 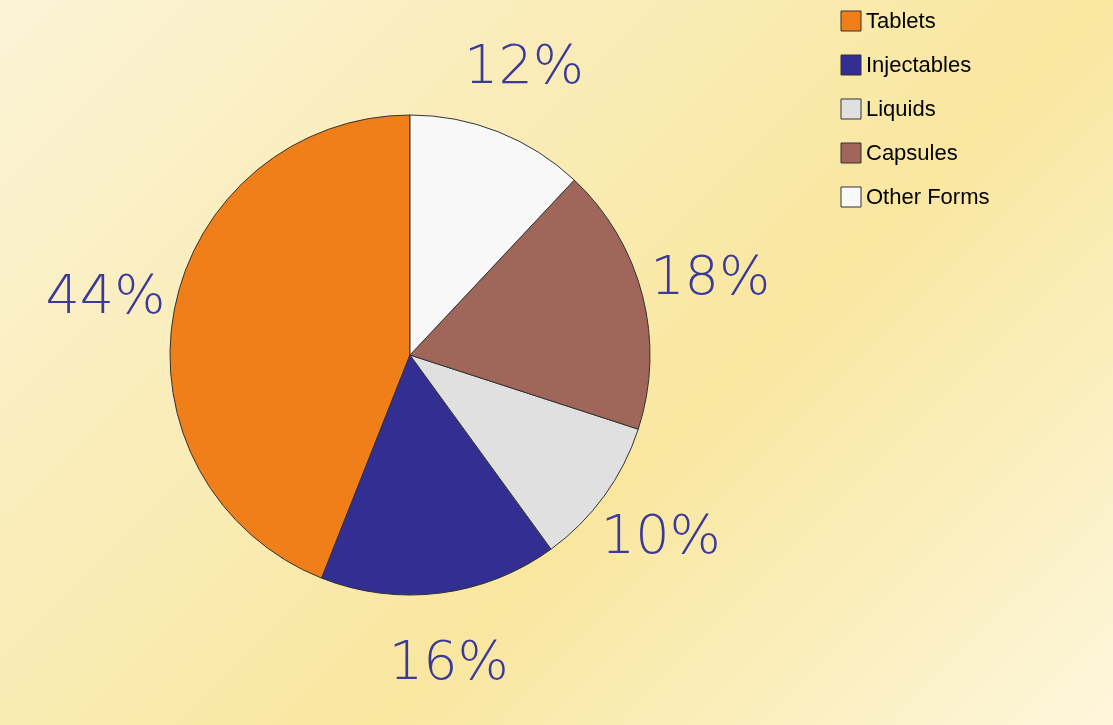 What do you see at coordinates (901, 108) in the screenshot?
I see `legend-label: Liquids` at bounding box center [901, 108].